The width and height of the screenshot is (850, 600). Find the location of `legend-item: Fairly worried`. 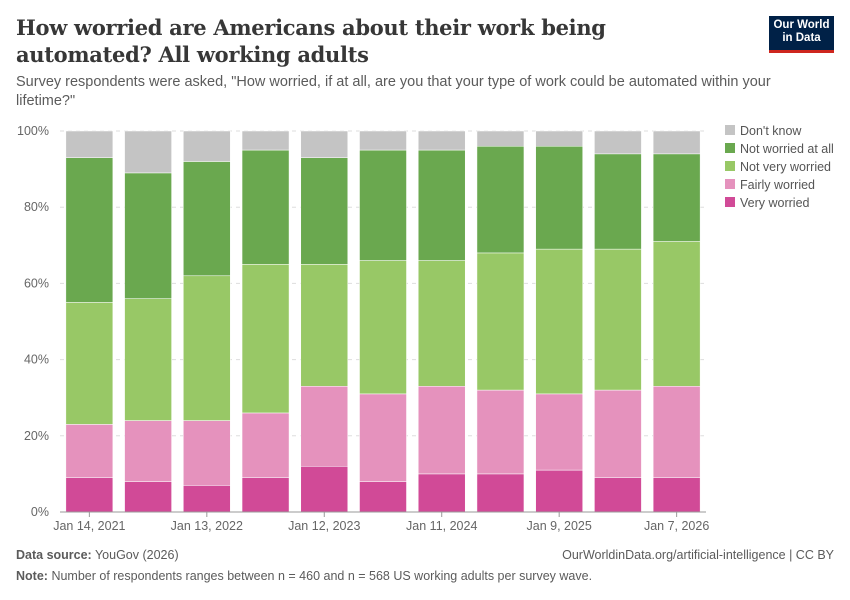

legend-item: Fairly worried is located at coordinates (770, 185).